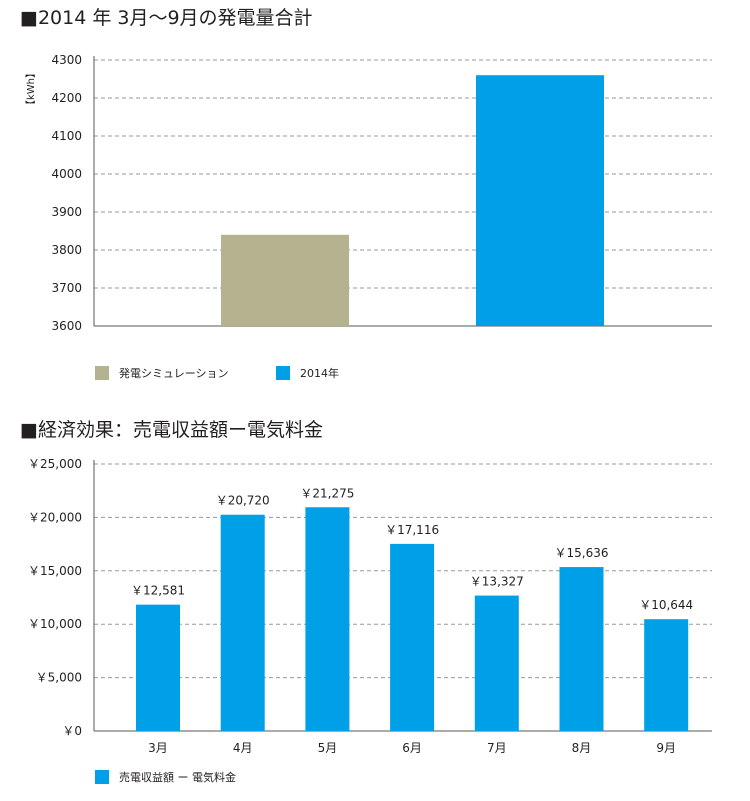  I want to click on y-tick-label: 4000, so click(66, 174).